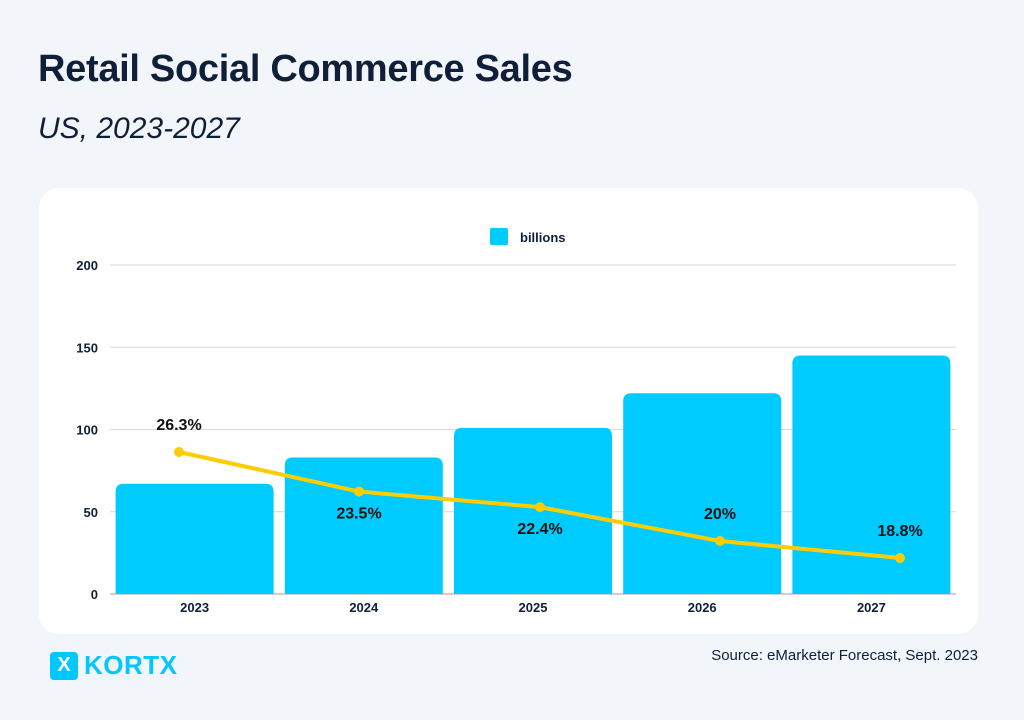 The width and height of the screenshot is (1024, 720). What do you see at coordinates (131, 665) in the screenshot?
I see `logo-text: KORTX` at bounding box center [131, 665].